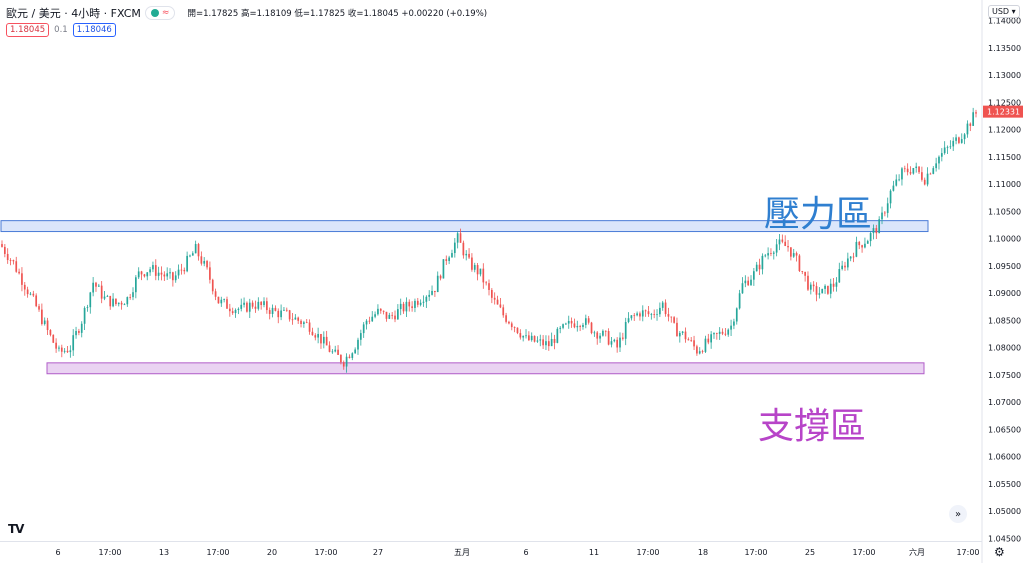 Image resolution: width=1024 pixels, height=563 pixels. I want to click on price-tick-label: 1.13000, so click(1004, 75).